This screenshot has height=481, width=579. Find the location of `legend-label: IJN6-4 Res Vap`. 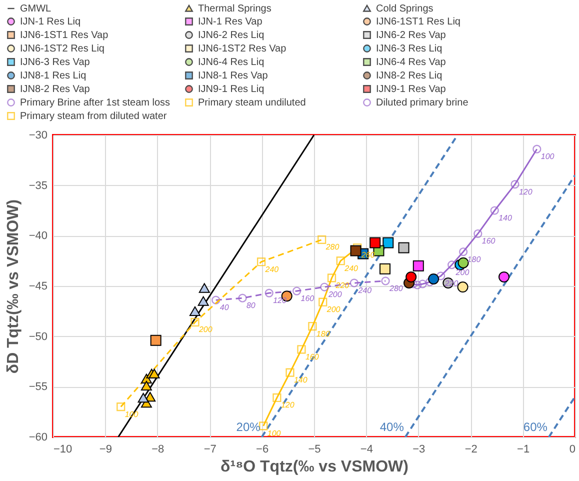

legend-label: IJN6-4 Res Vap is located at coordinates (411, 62).